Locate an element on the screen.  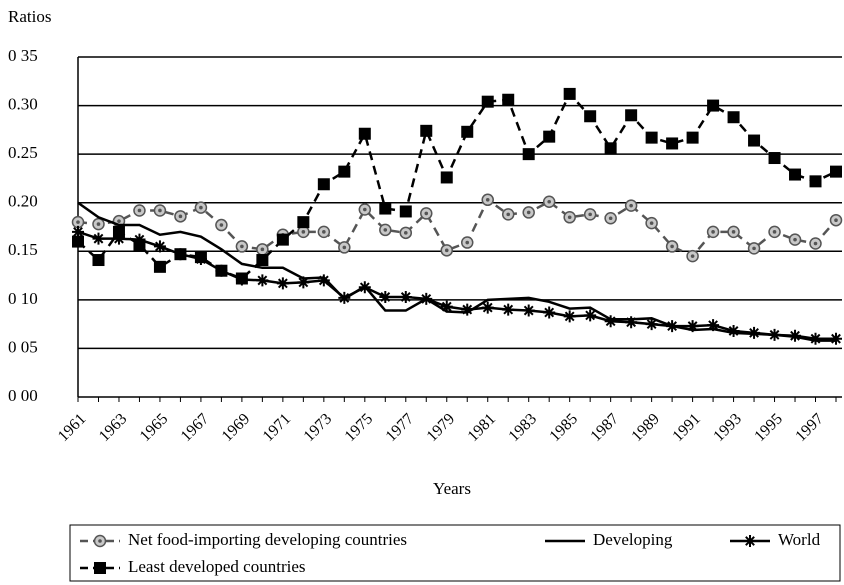
x-tick-label: 1989 is located at coordinates (645, 427).